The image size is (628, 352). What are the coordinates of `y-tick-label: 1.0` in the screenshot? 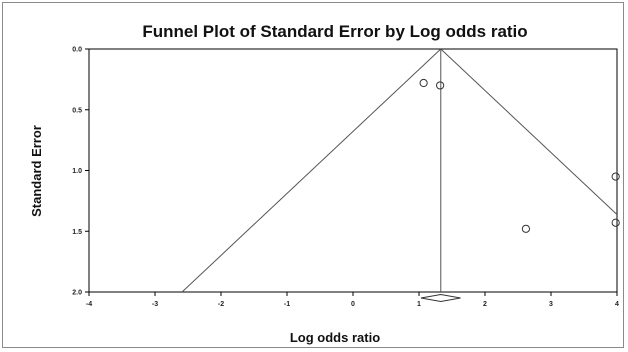 It's located at (77, 171).